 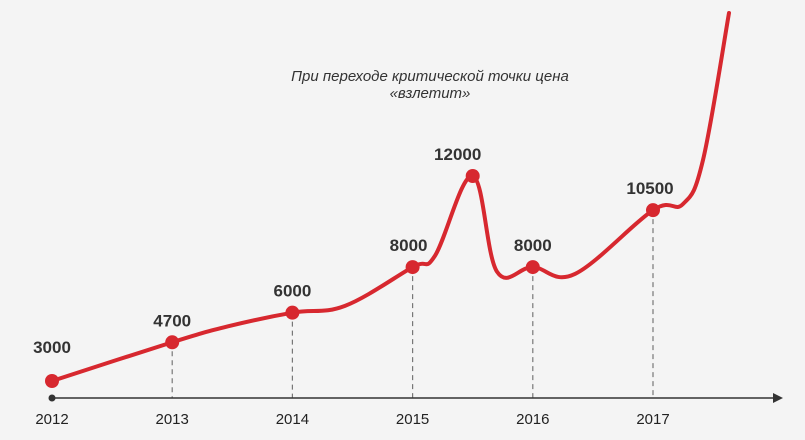 What do you see at coordinates (172, 419) in the screenshot?
I see `x-tick-label: 2013` at bounding box center [172, 419].